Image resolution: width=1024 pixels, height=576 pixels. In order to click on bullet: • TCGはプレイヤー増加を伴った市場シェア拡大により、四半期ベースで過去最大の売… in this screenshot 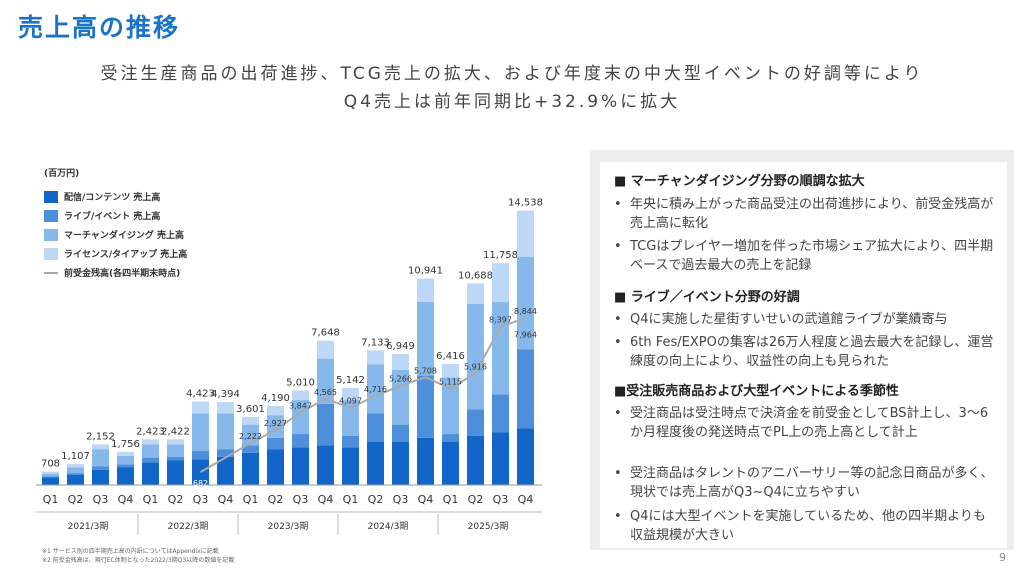, I will do `click(804, 256)`.